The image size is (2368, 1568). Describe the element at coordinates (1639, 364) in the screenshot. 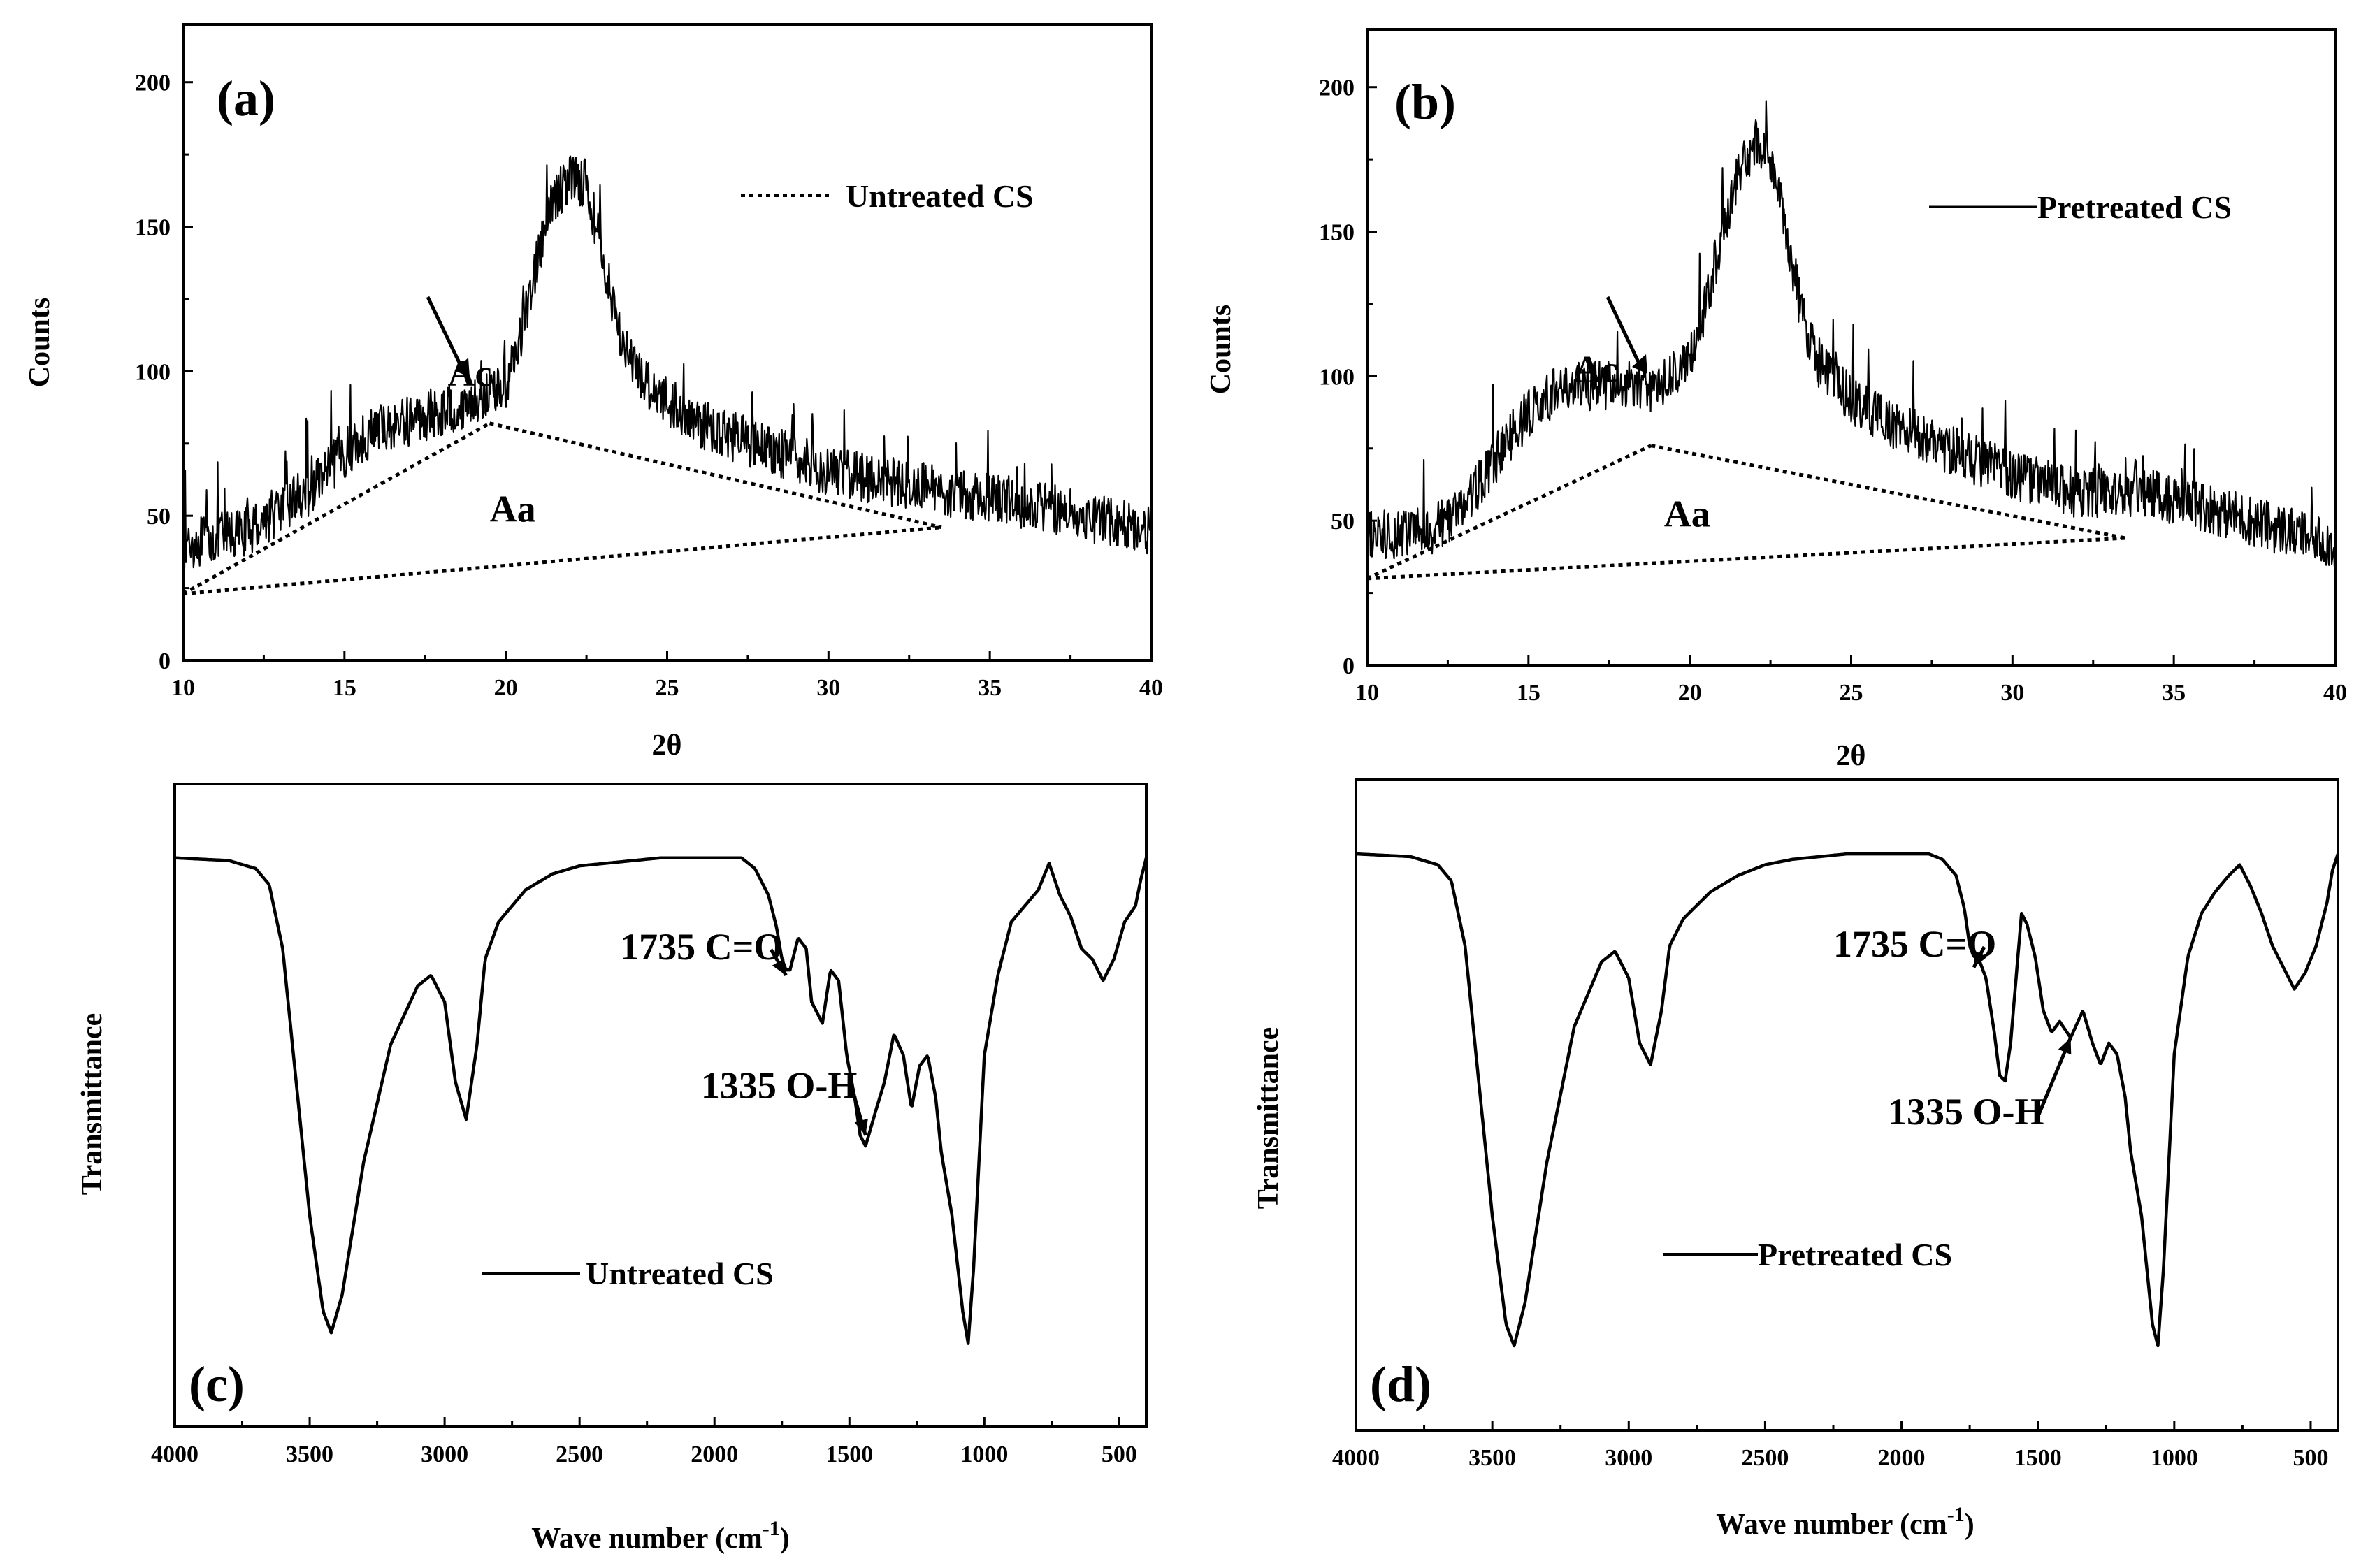

I see `ac-arrow-head` at that location.